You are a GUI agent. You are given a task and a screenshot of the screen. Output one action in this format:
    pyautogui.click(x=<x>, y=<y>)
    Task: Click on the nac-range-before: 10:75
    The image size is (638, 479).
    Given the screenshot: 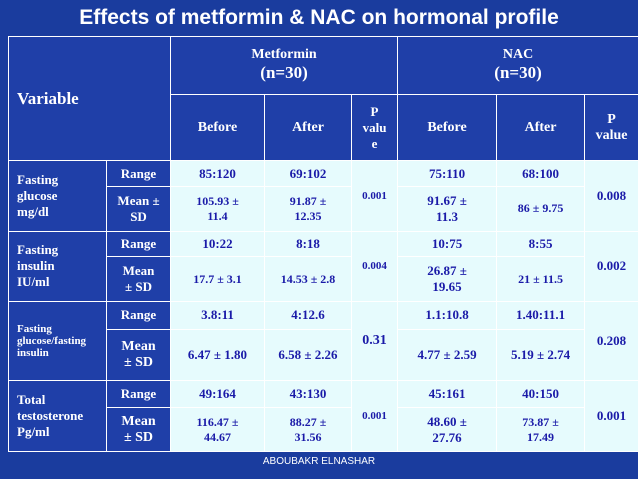 What is the action you would take?
    pyautogui.click(x=447, y=244)
    